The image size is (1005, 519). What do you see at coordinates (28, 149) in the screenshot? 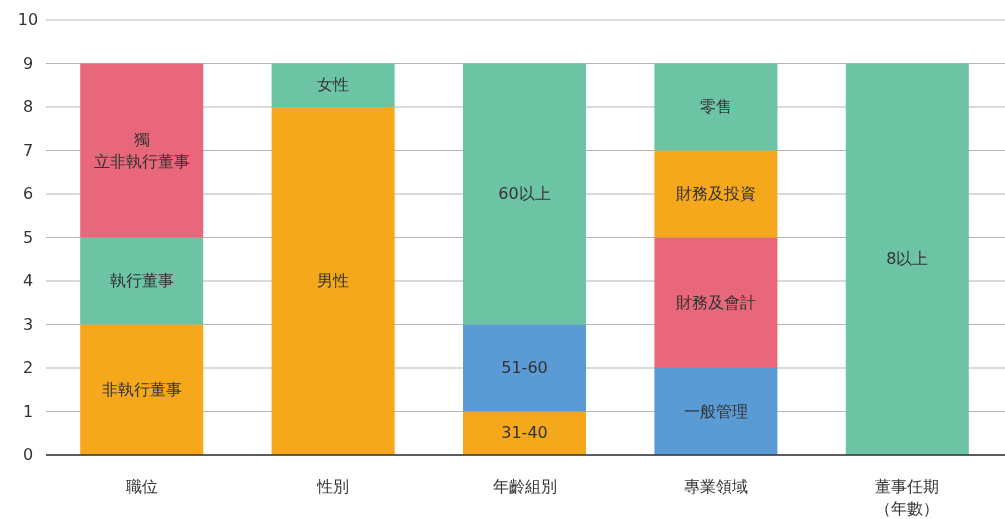
I see `y-tick-label: 7` at bounding box center [28, 149].